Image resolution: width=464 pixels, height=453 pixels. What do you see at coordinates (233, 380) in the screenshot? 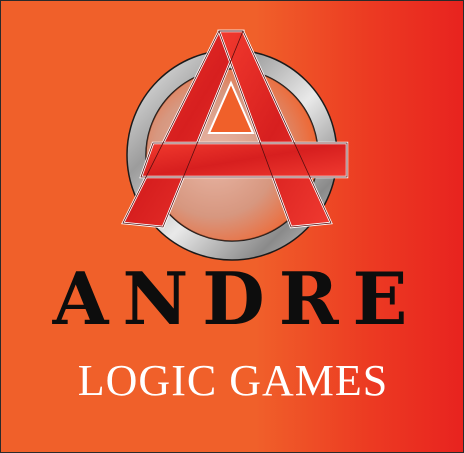
I see `tagline: LOGIC GAMES` at bounding box center [233, 380].